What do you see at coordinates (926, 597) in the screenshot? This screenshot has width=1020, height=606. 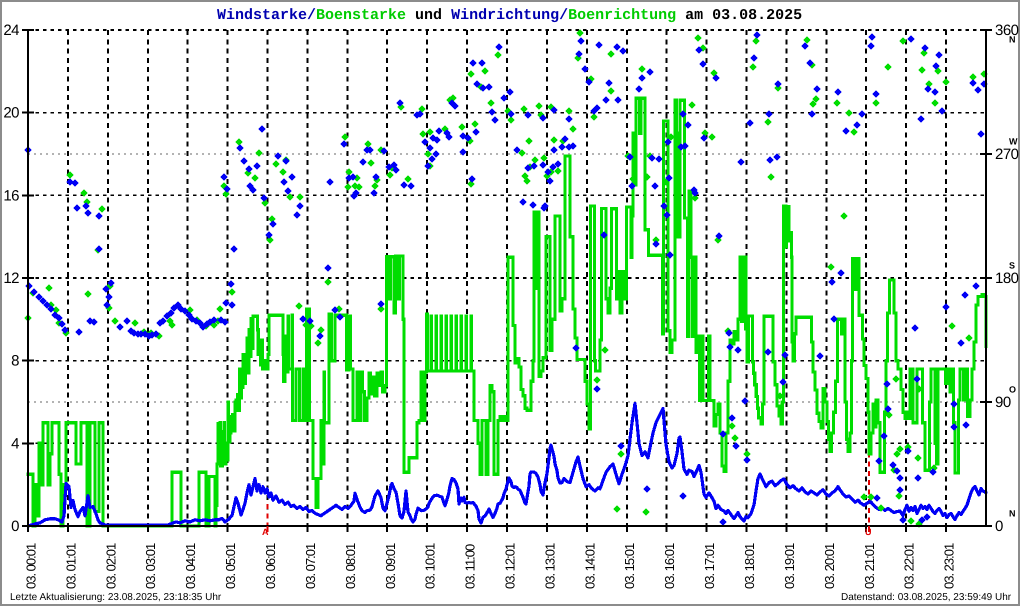 I see `svg-text:Datenstand: 03.08.2025, 23:59:: Datenstand: 03.08.2025, 23:59:49 Uhr` at bounding box center [926, 597].